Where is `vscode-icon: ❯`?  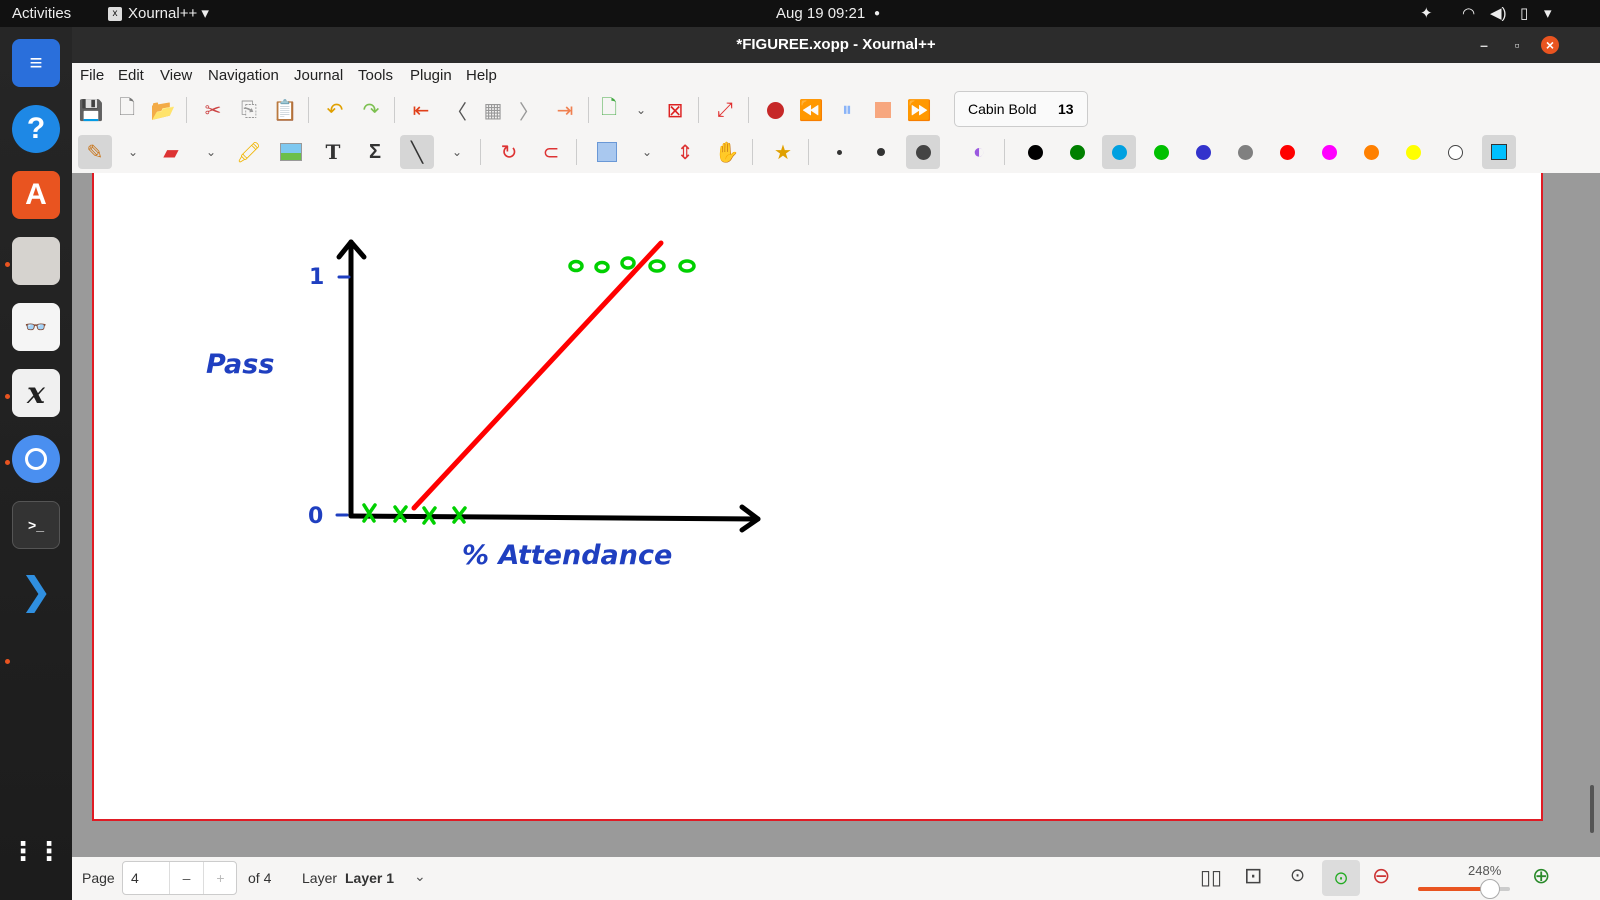 vscode-icon: ❯ is located at coordinates (36, 591).